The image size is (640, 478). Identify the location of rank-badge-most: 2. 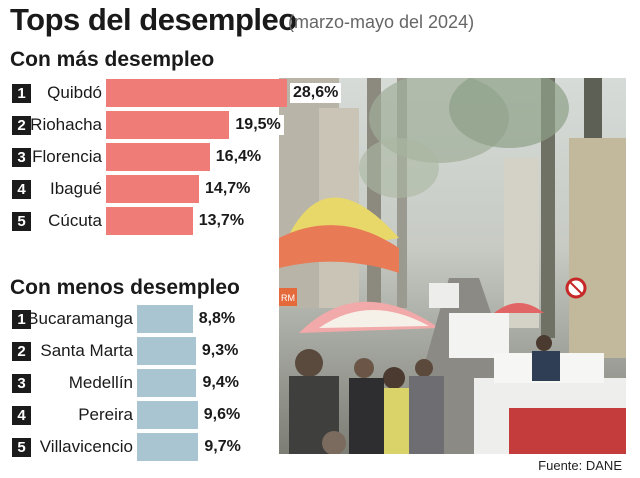
(21, 125).